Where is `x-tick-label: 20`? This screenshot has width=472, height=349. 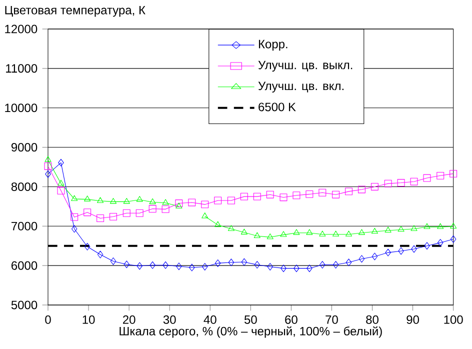 x-tick-label: 20 is located at coordinates (129, 319).